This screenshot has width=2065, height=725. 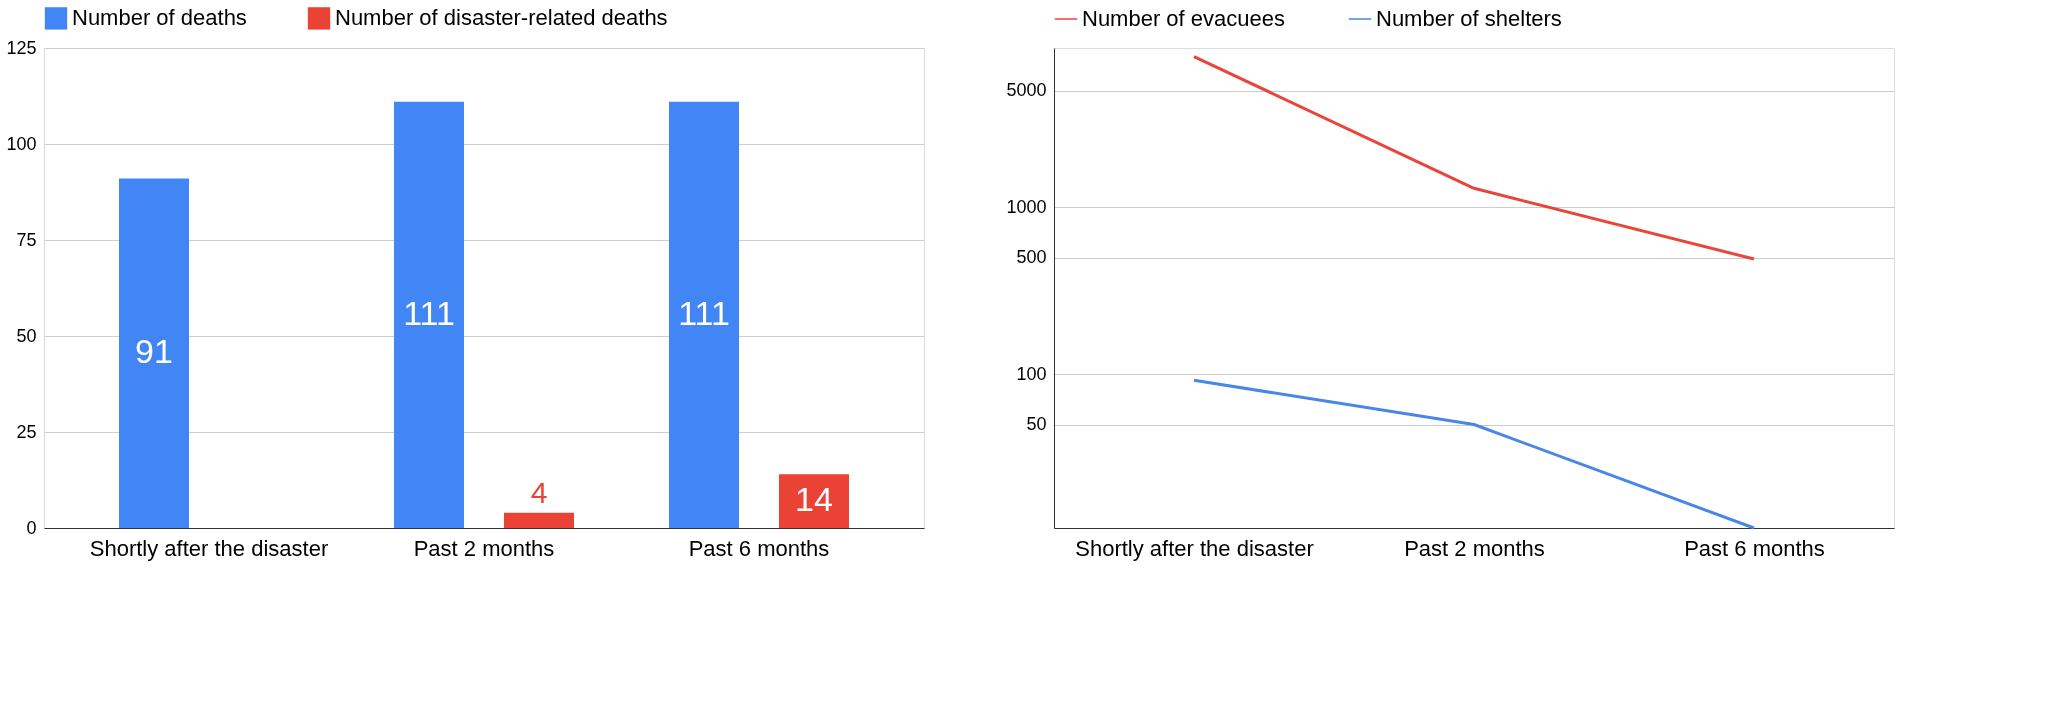 I want to click on data-label: 91, so click(x=154, y=351).